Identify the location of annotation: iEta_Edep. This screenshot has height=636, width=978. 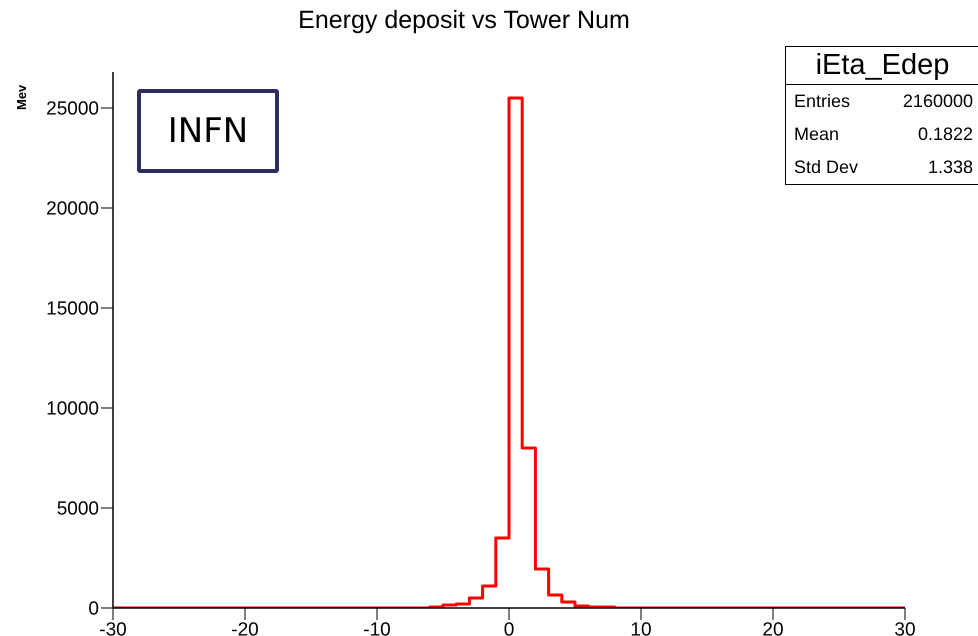
(882, 66).